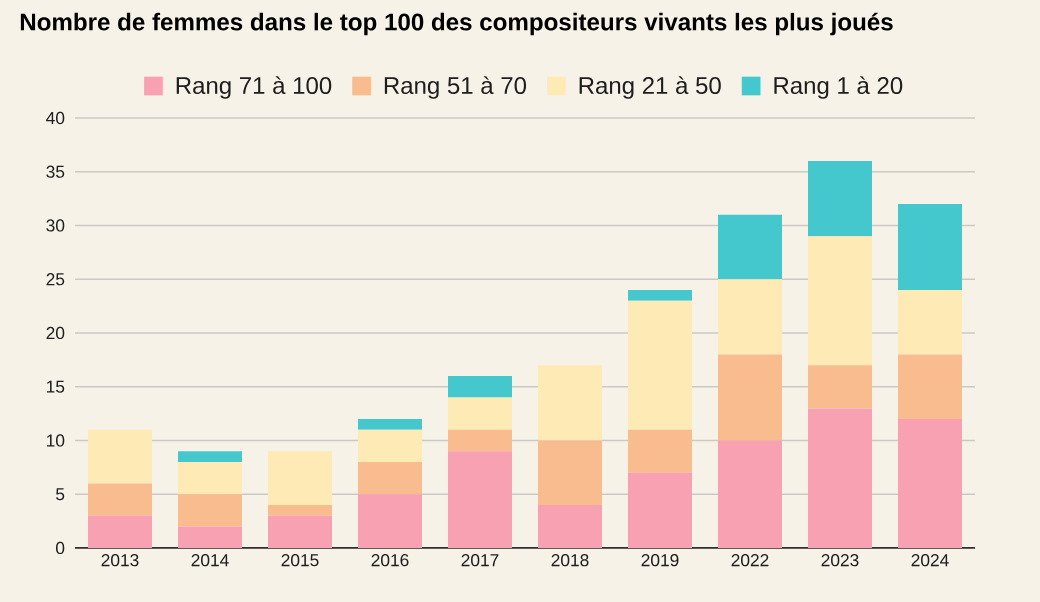 The width and height of the screenshot is (1040, 602). Describe the element at coordinates (838, 87) in the screenshot. I see `legend-label: Rang 1 à 20` at that location.